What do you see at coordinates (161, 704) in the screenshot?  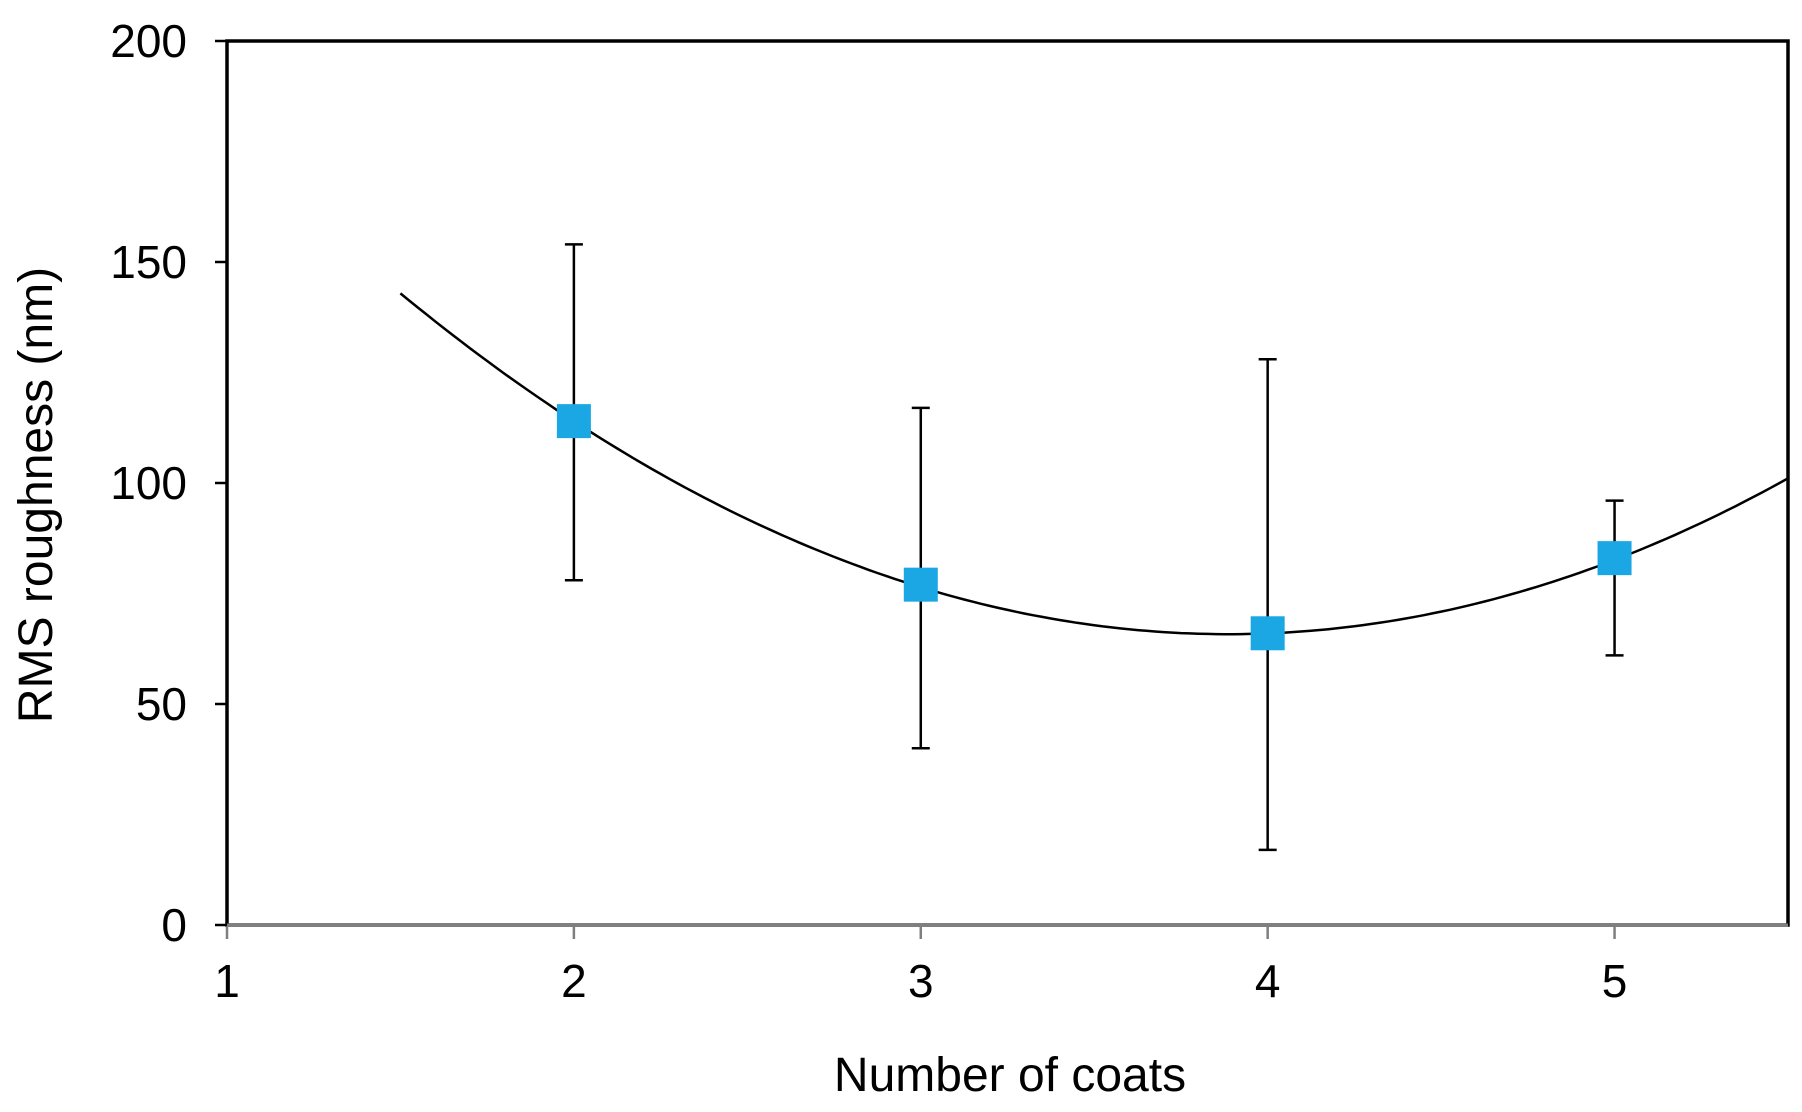 I see `y-tick-label: 50` at bounding box center [161, 704].